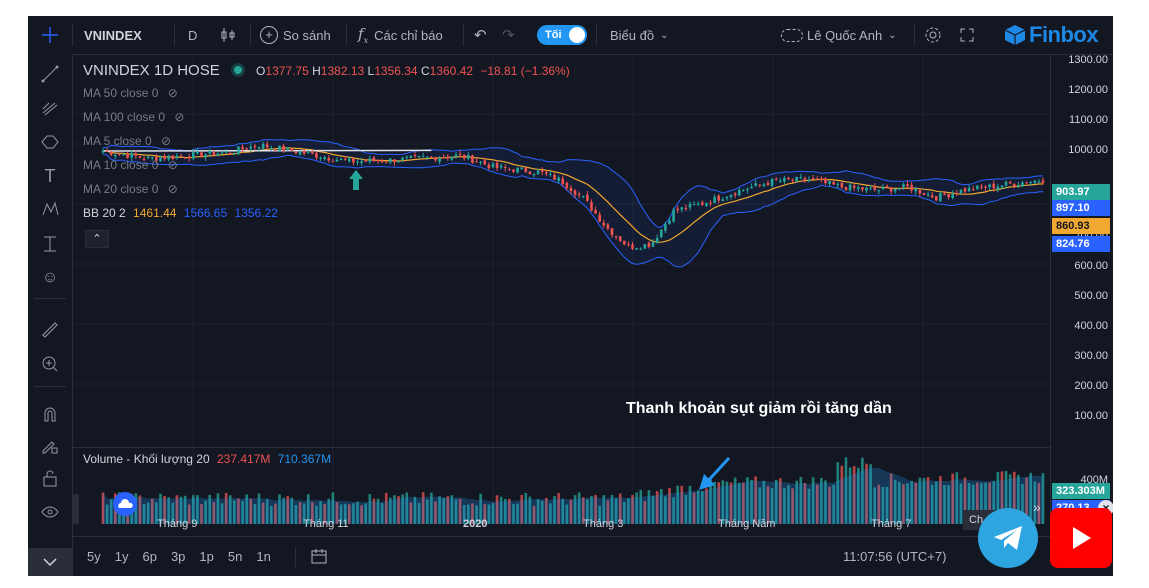 This screenshot has width=1149, height=588. I want to click on interval-button: D, so click(193, 35).